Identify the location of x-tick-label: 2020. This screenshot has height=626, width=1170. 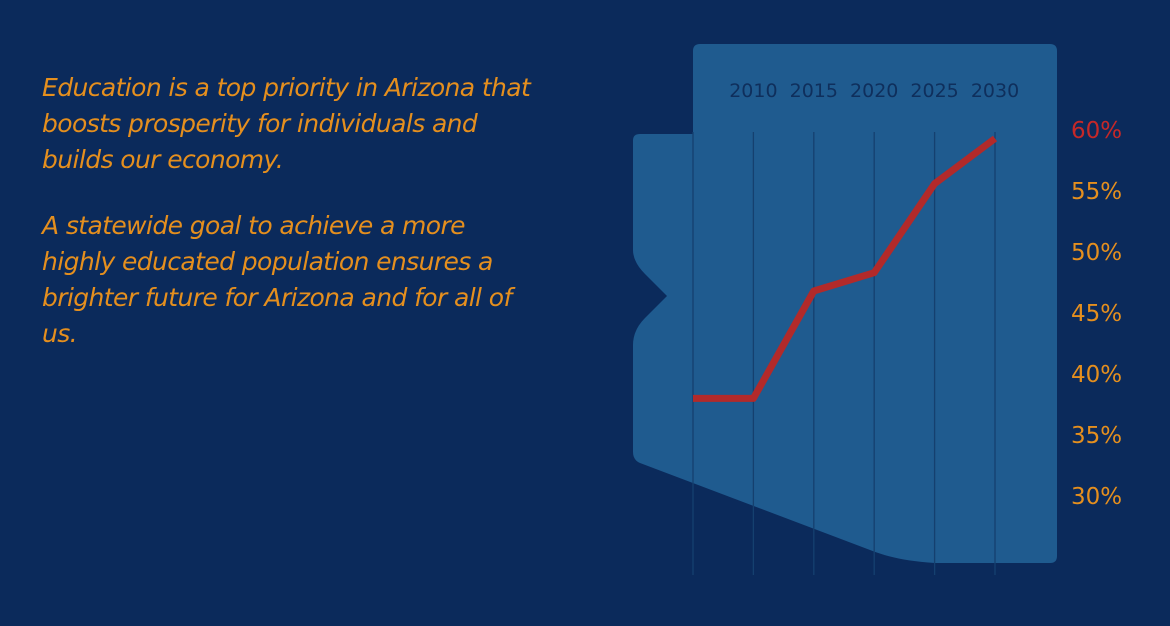
(874, 91).